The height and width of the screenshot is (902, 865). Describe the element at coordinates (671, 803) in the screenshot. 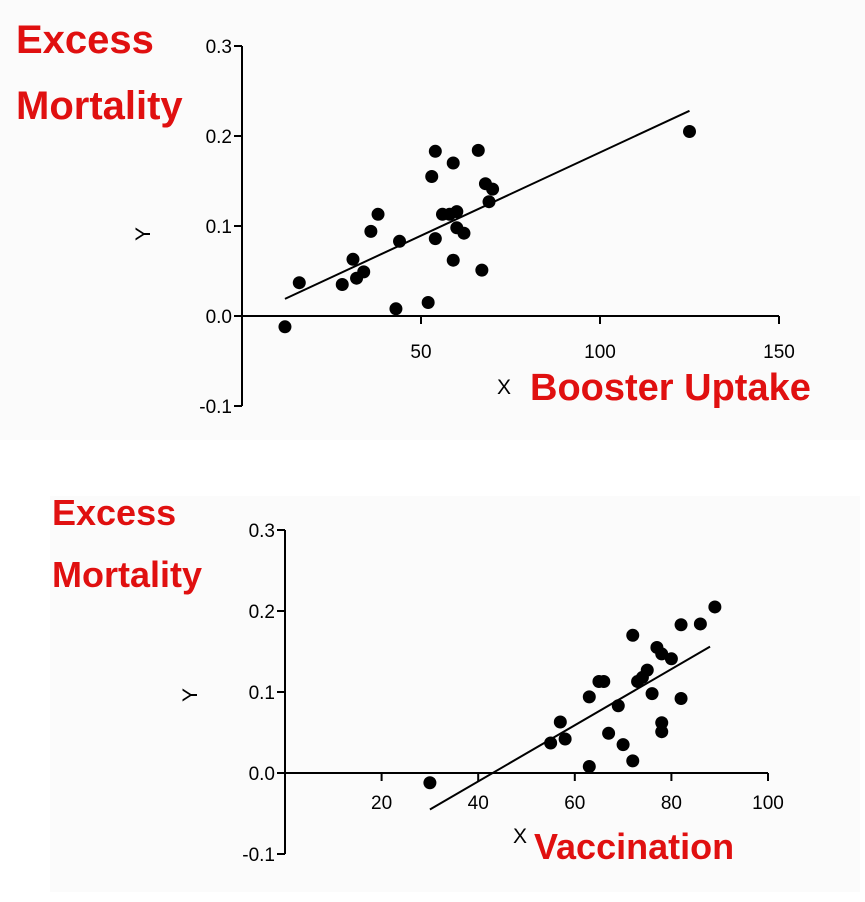

I see `x-tick-label: 80` at that location.